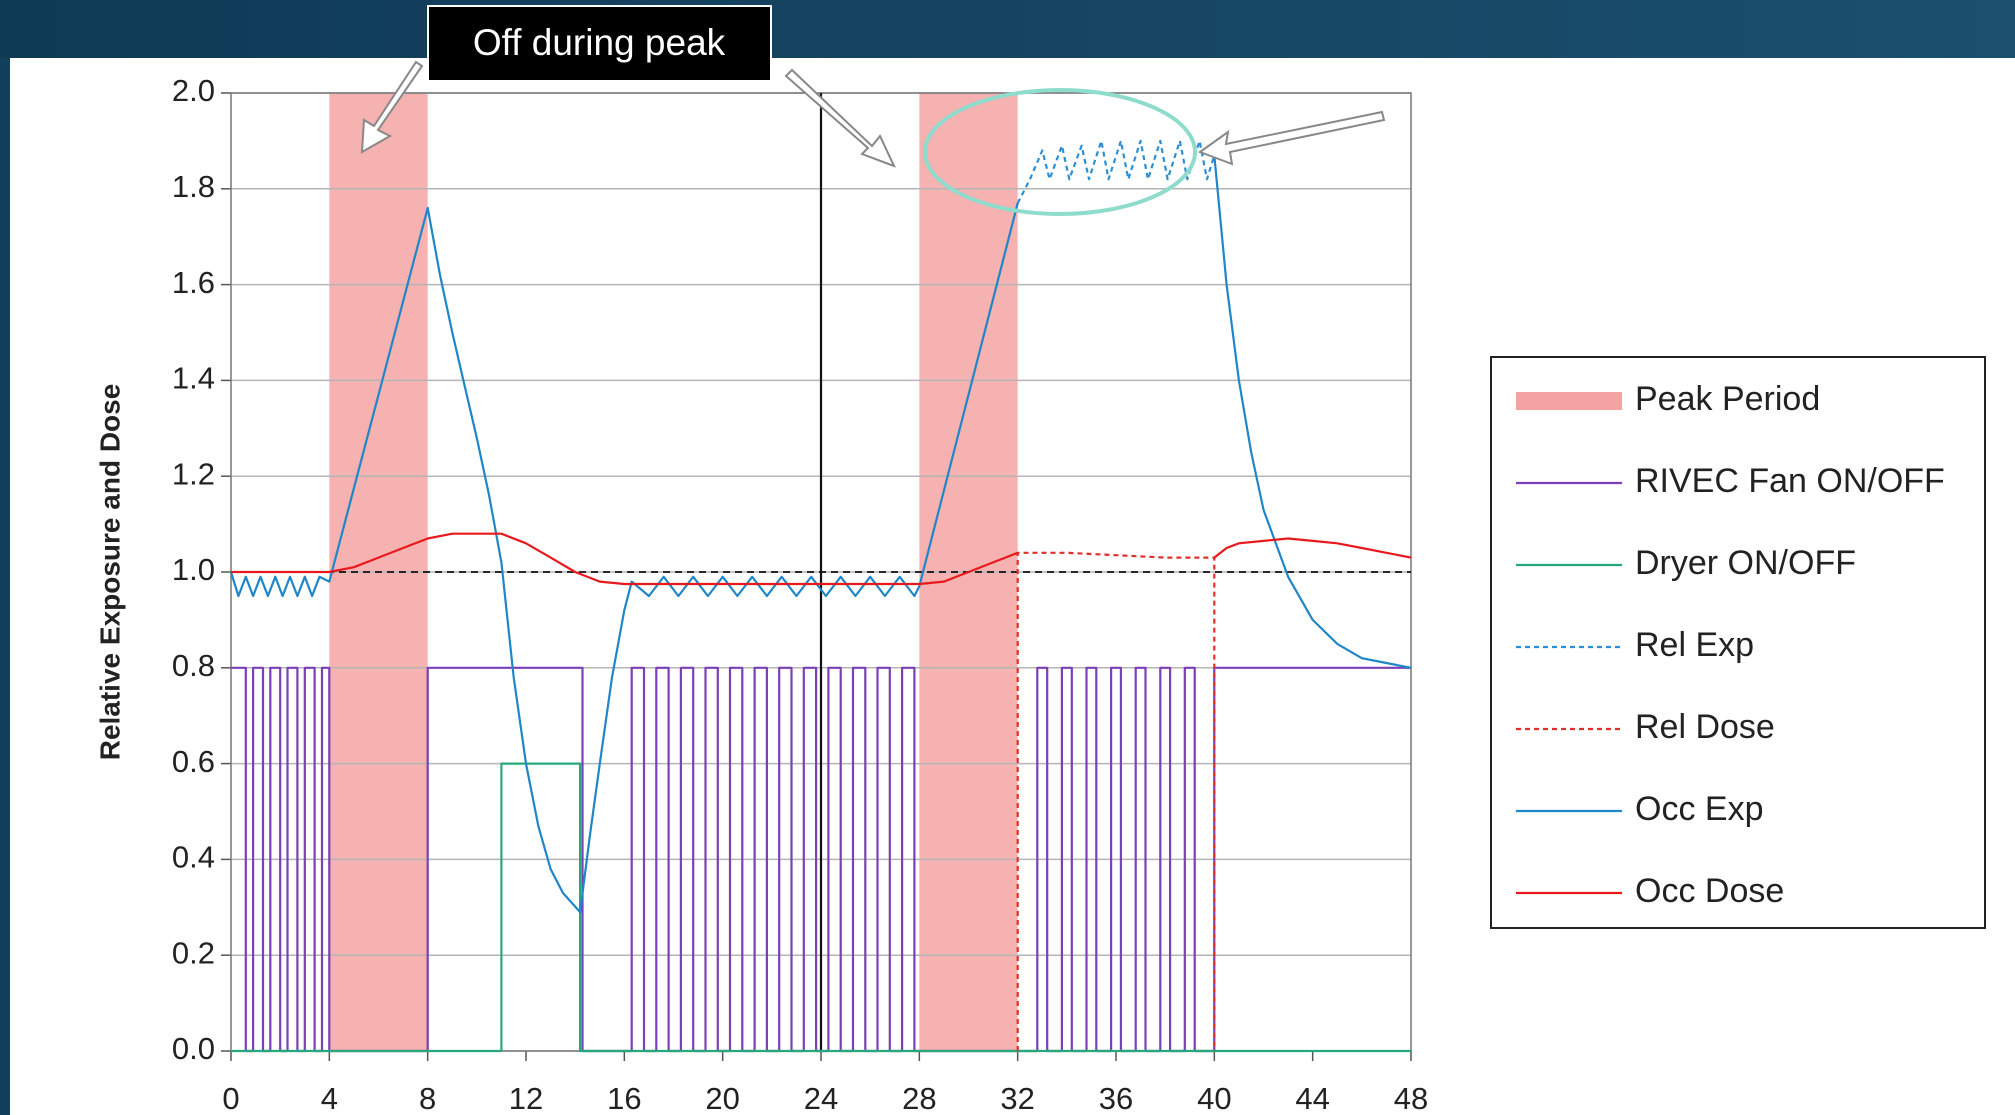 This screenshot has height=1115, width=2015. Describe the element at coordinates (1705, 727) in the screenshot. I see `legend-label: Rel Dose` at that location.